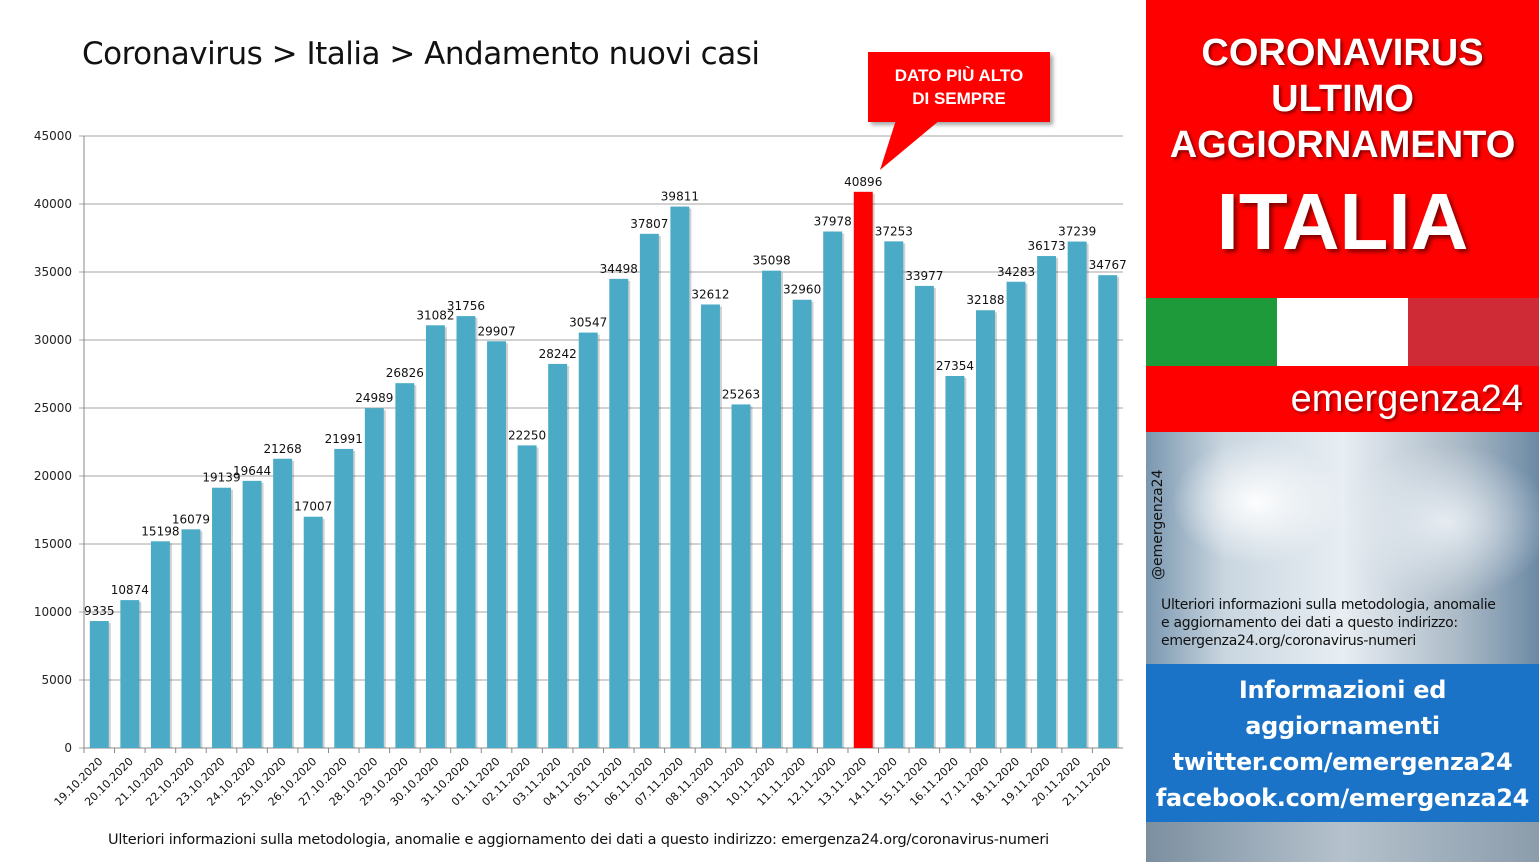  Describe the element at coordinates (496, 331) in the screenshot. I see `data-label: 29907` at that location.